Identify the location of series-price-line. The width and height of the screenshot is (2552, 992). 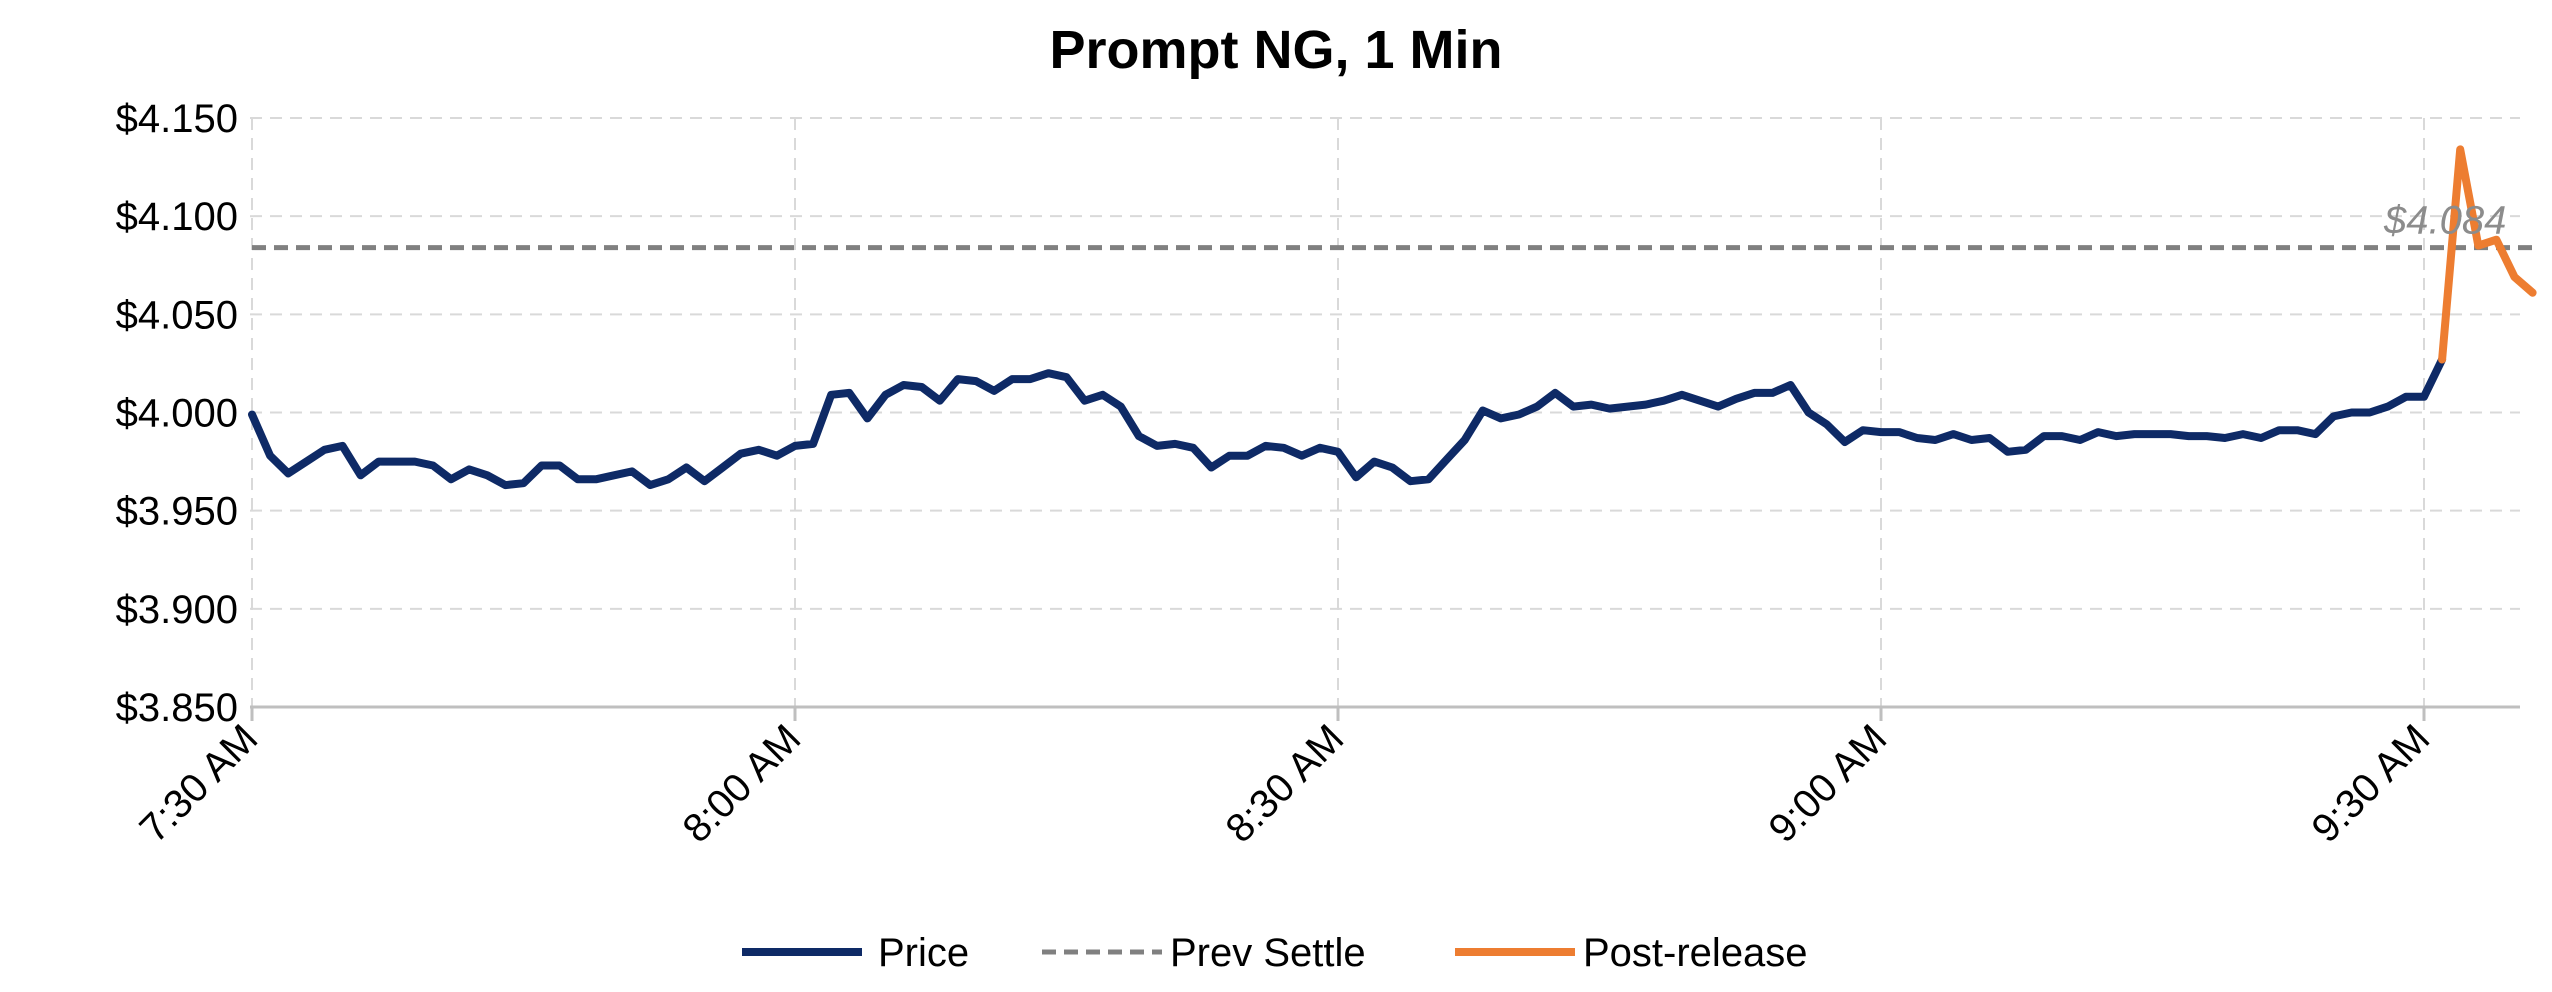
(1347, 422).